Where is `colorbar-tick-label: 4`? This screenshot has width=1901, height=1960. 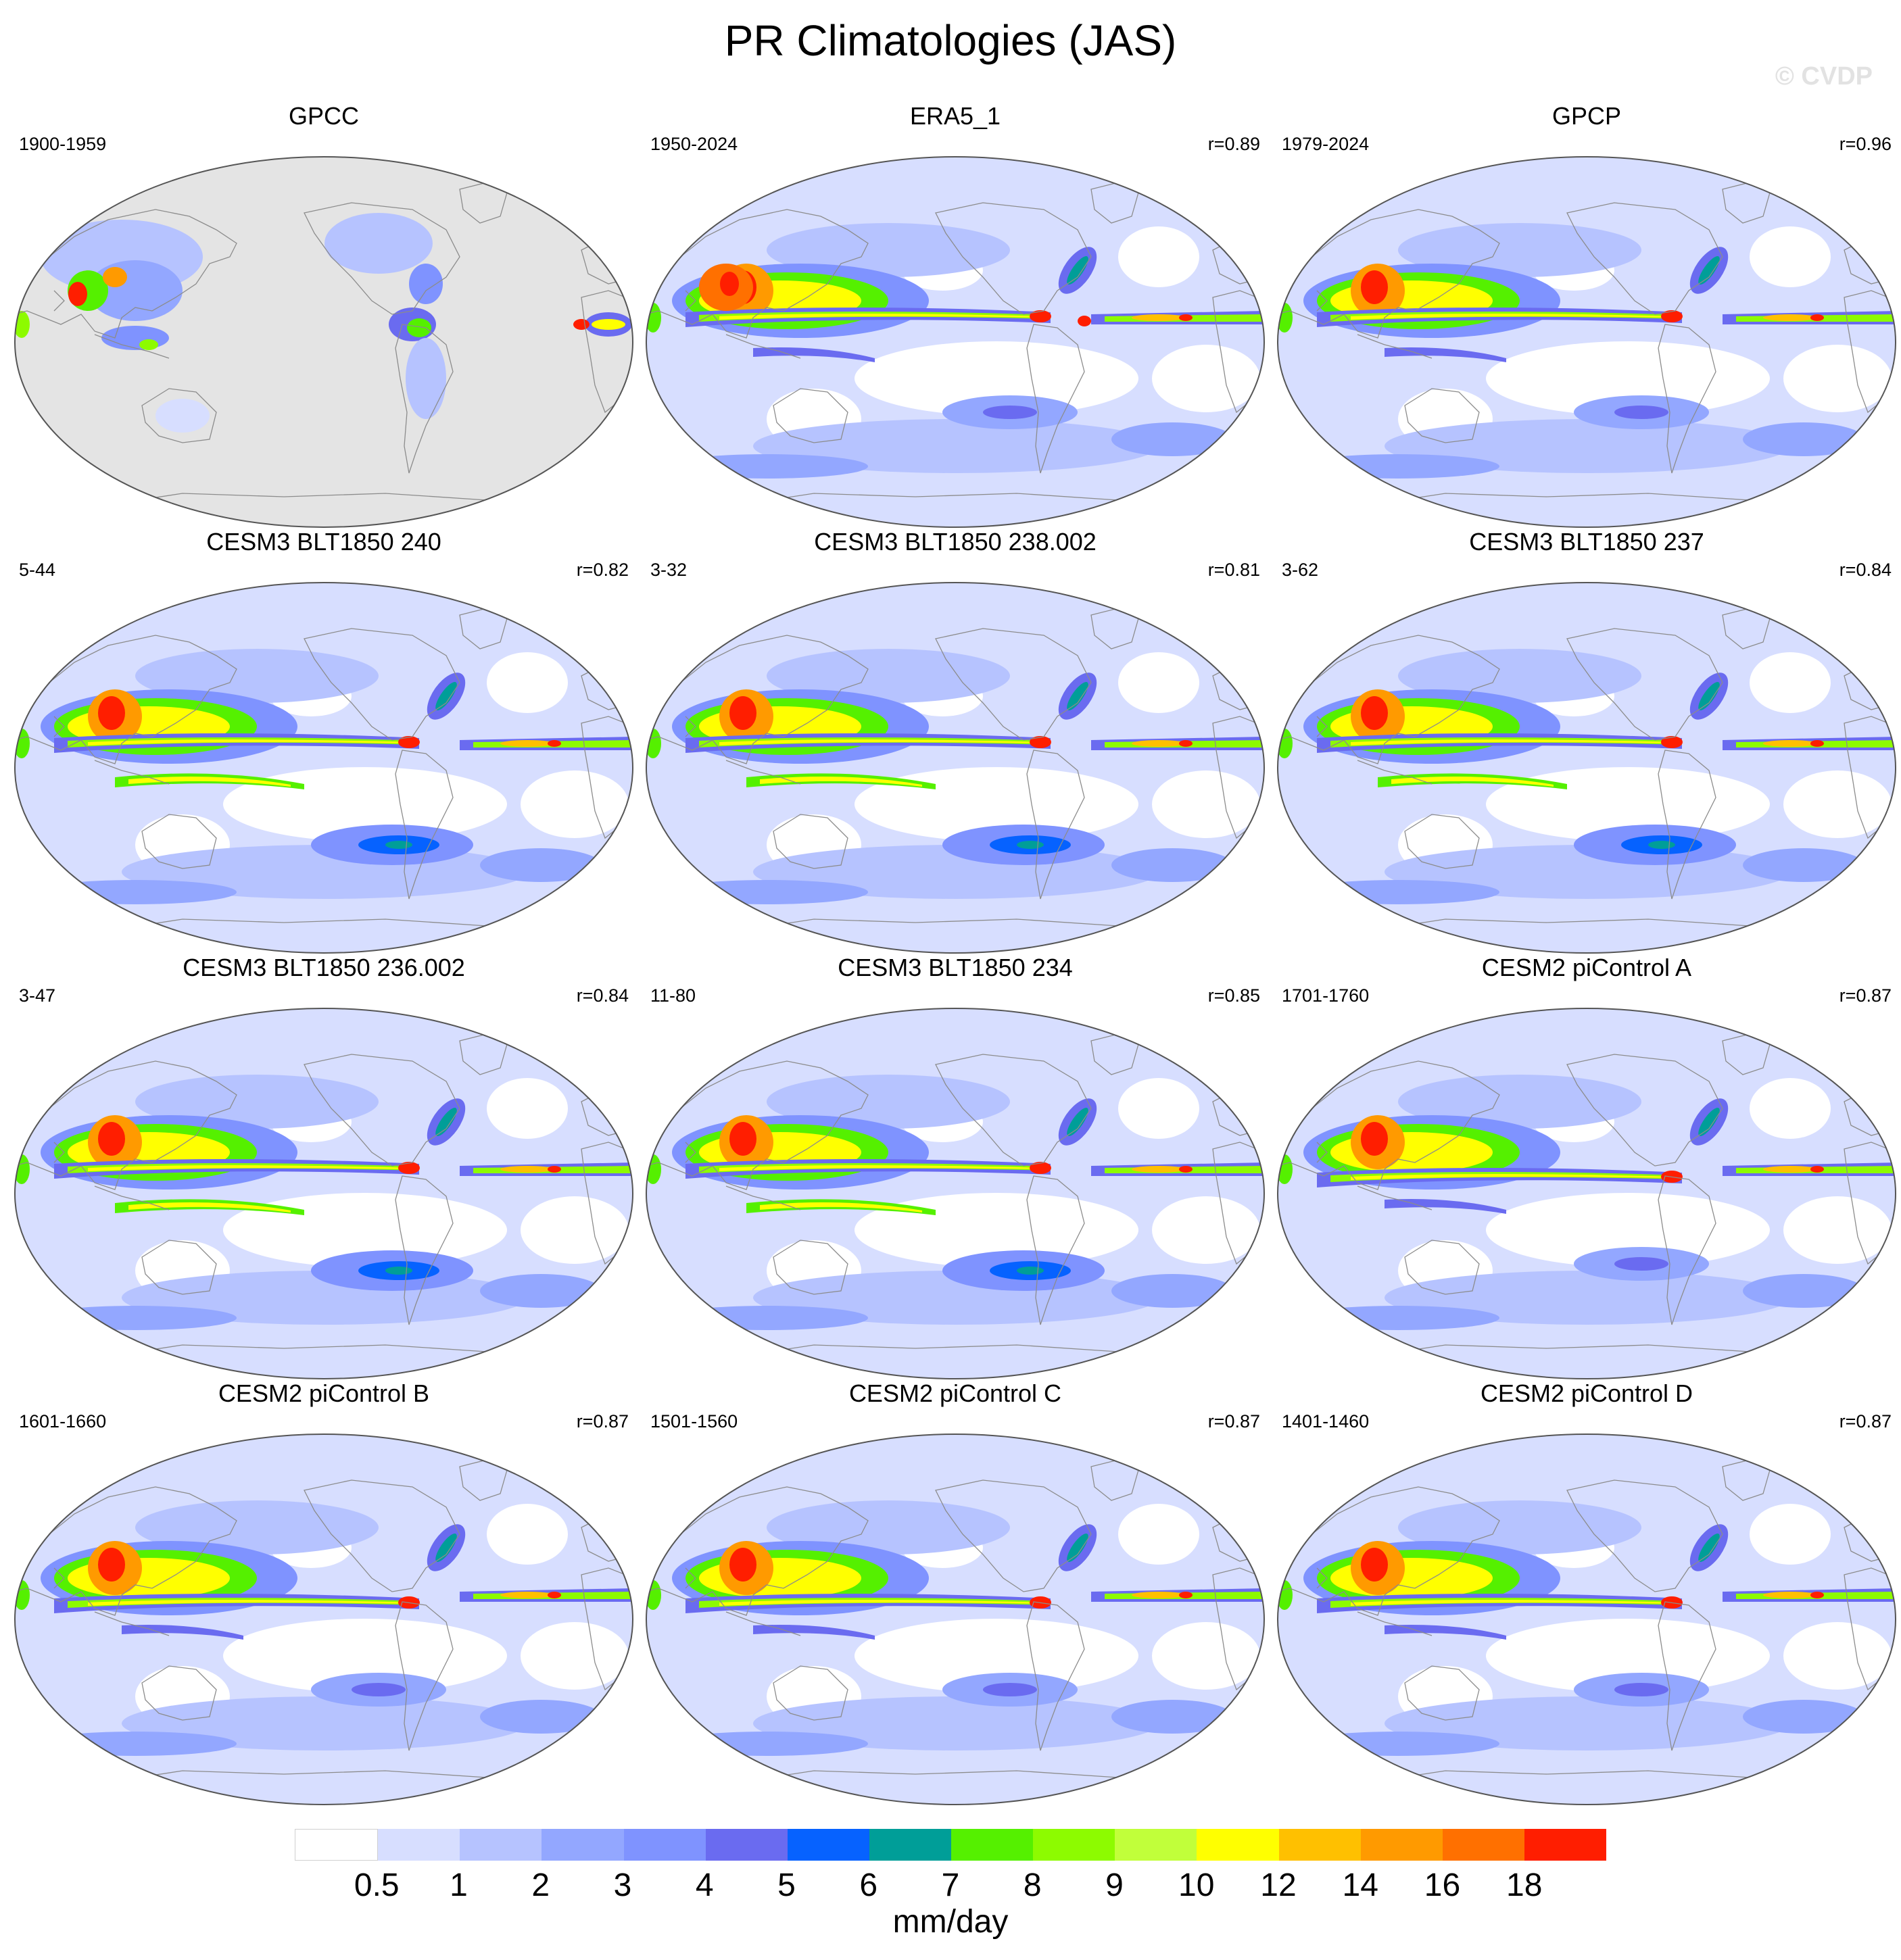
colorbar-tick-label: 4 is located at coordinates (704, 1885).